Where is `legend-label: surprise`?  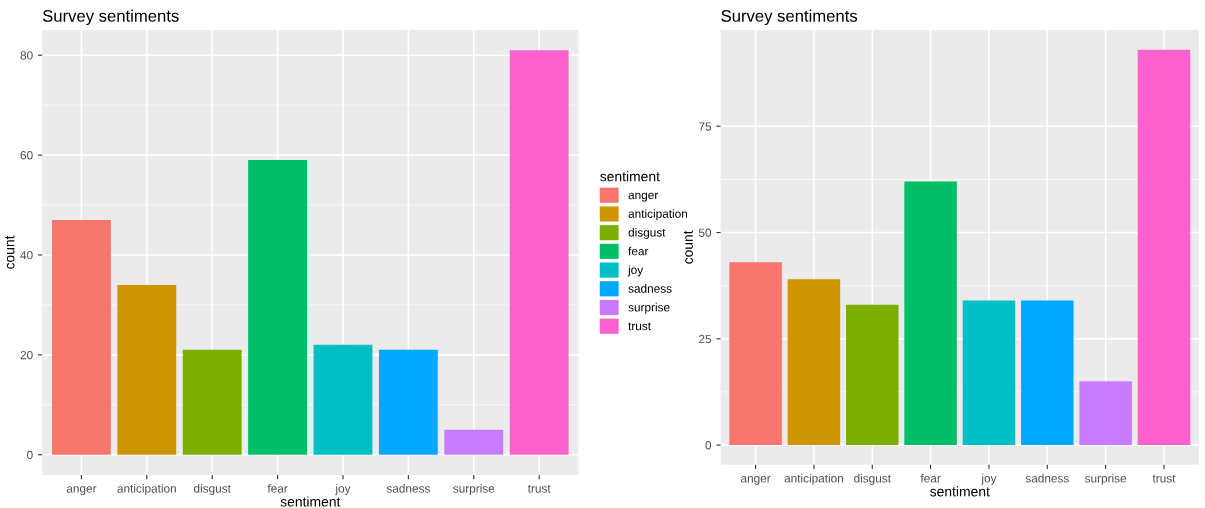
legend-label: surprise is located at coordinates (649, 308).